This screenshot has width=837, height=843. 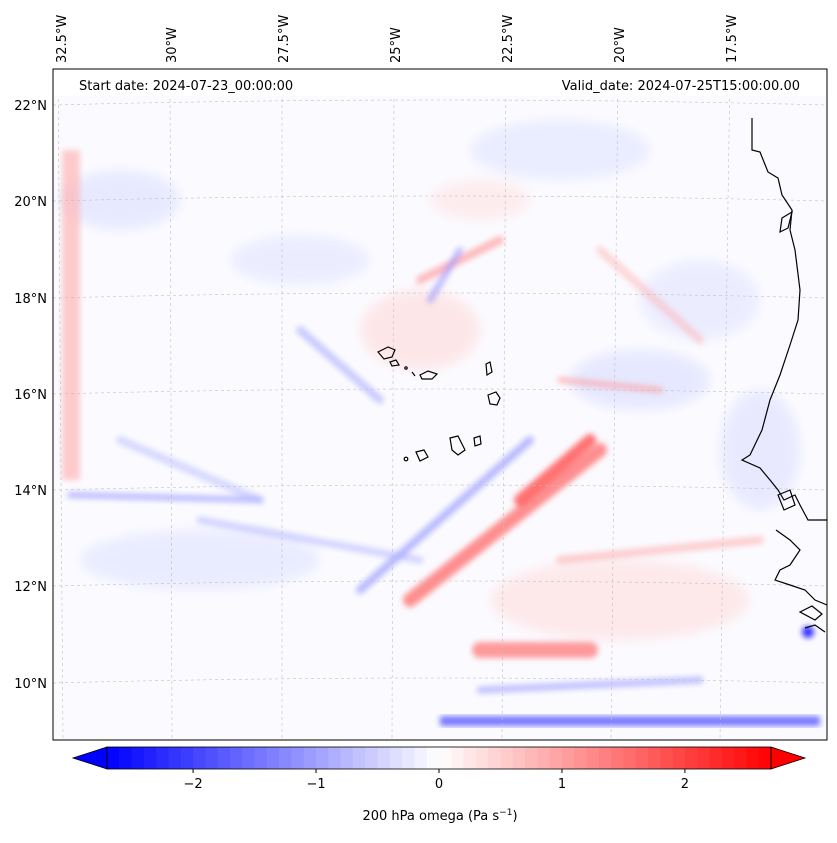 I want to click on colorbar: −2 −1 0 1 2 200 hPa omega (Pa s−1), so click(x=439, y=785).